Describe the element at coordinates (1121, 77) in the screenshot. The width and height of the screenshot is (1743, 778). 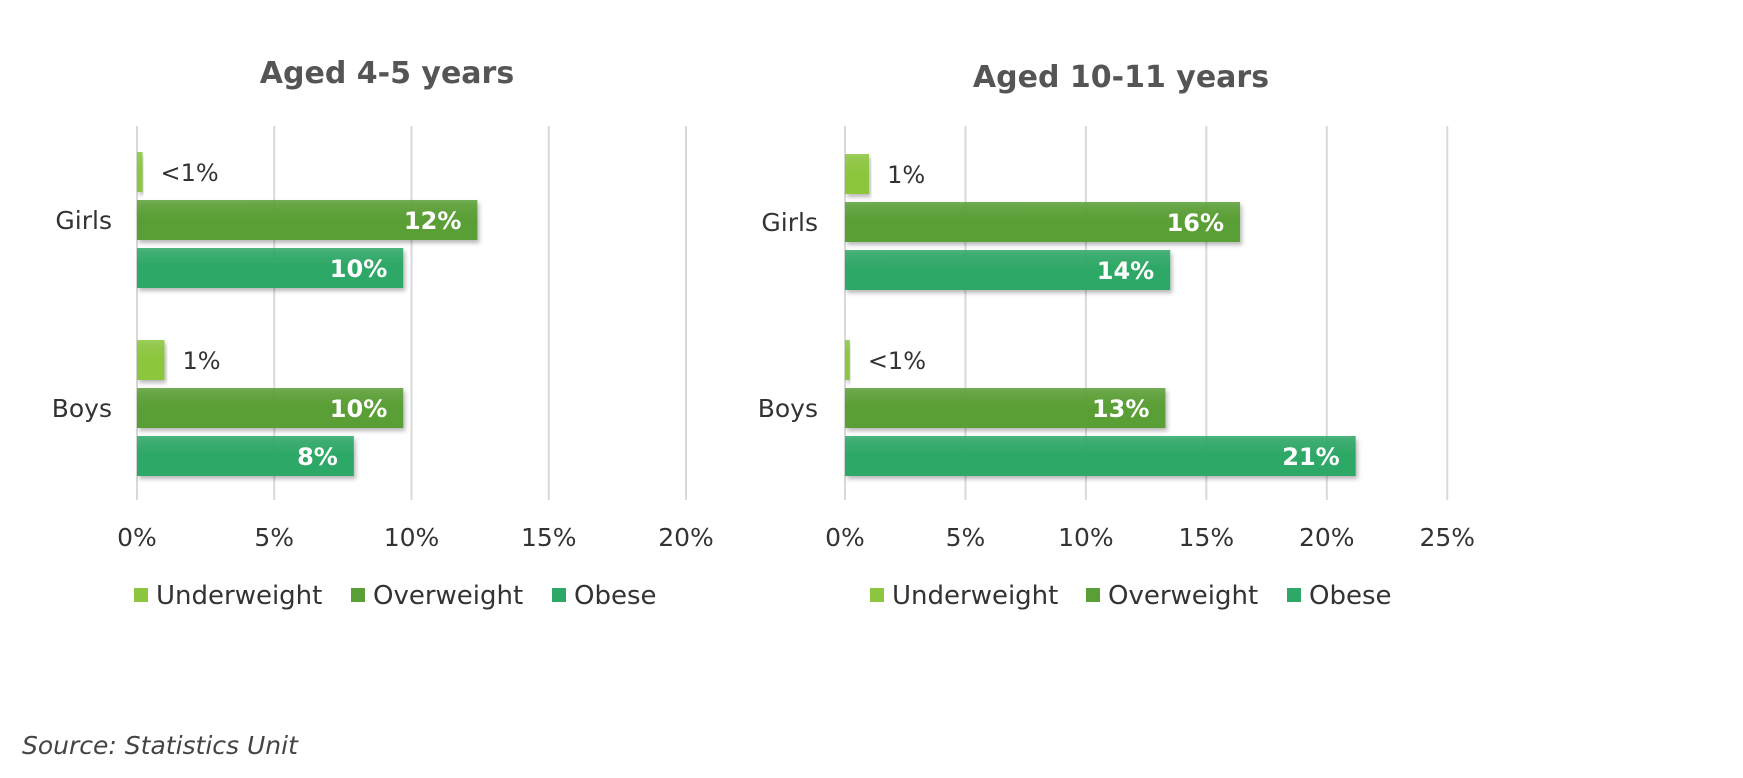
I see `chart-title: Aged 10-11 years` at that location.